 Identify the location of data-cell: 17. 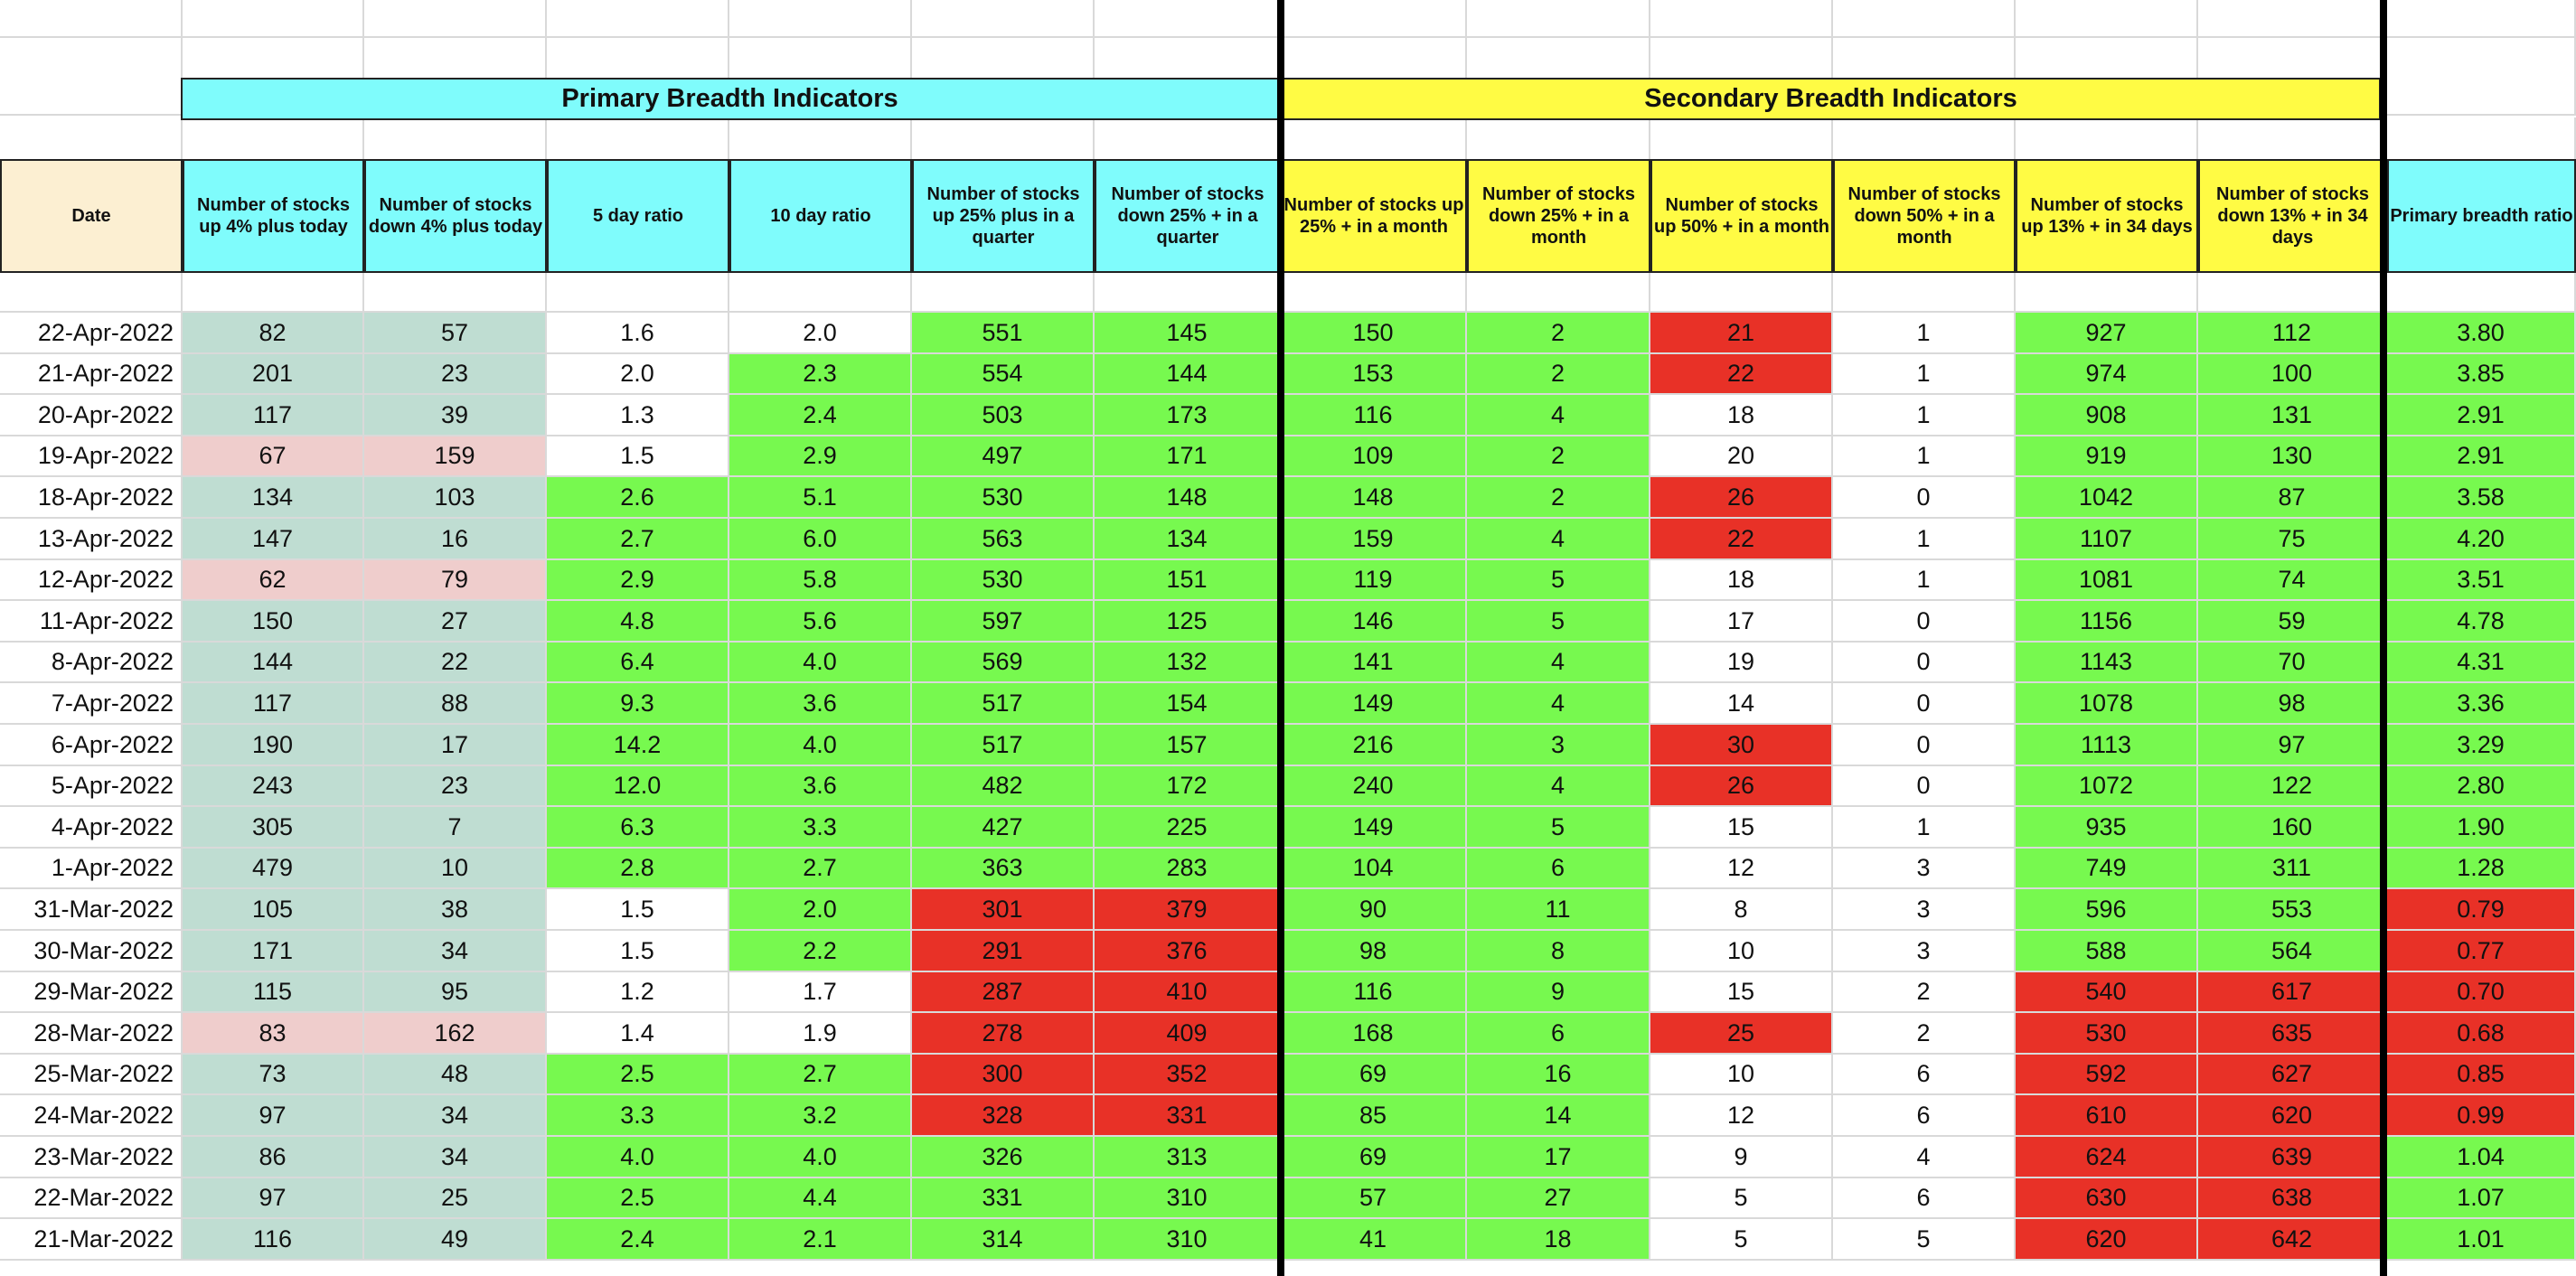
(1559, 1157).